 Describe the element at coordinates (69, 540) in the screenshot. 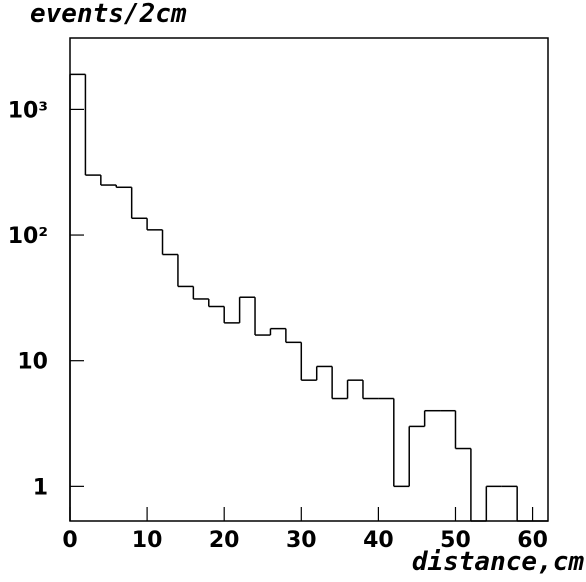

I see `x-tick-label: 0` at that location.